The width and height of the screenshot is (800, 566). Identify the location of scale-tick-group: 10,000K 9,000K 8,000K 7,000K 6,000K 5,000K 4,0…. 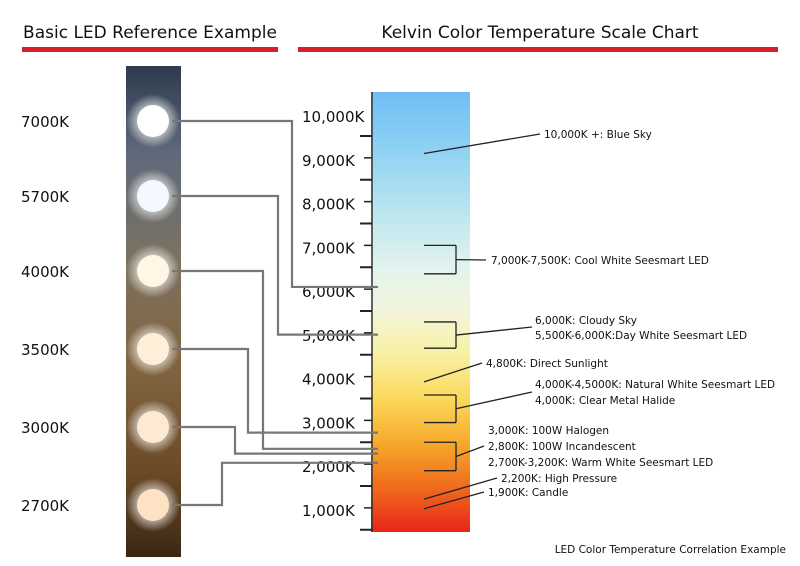
(337, 319).